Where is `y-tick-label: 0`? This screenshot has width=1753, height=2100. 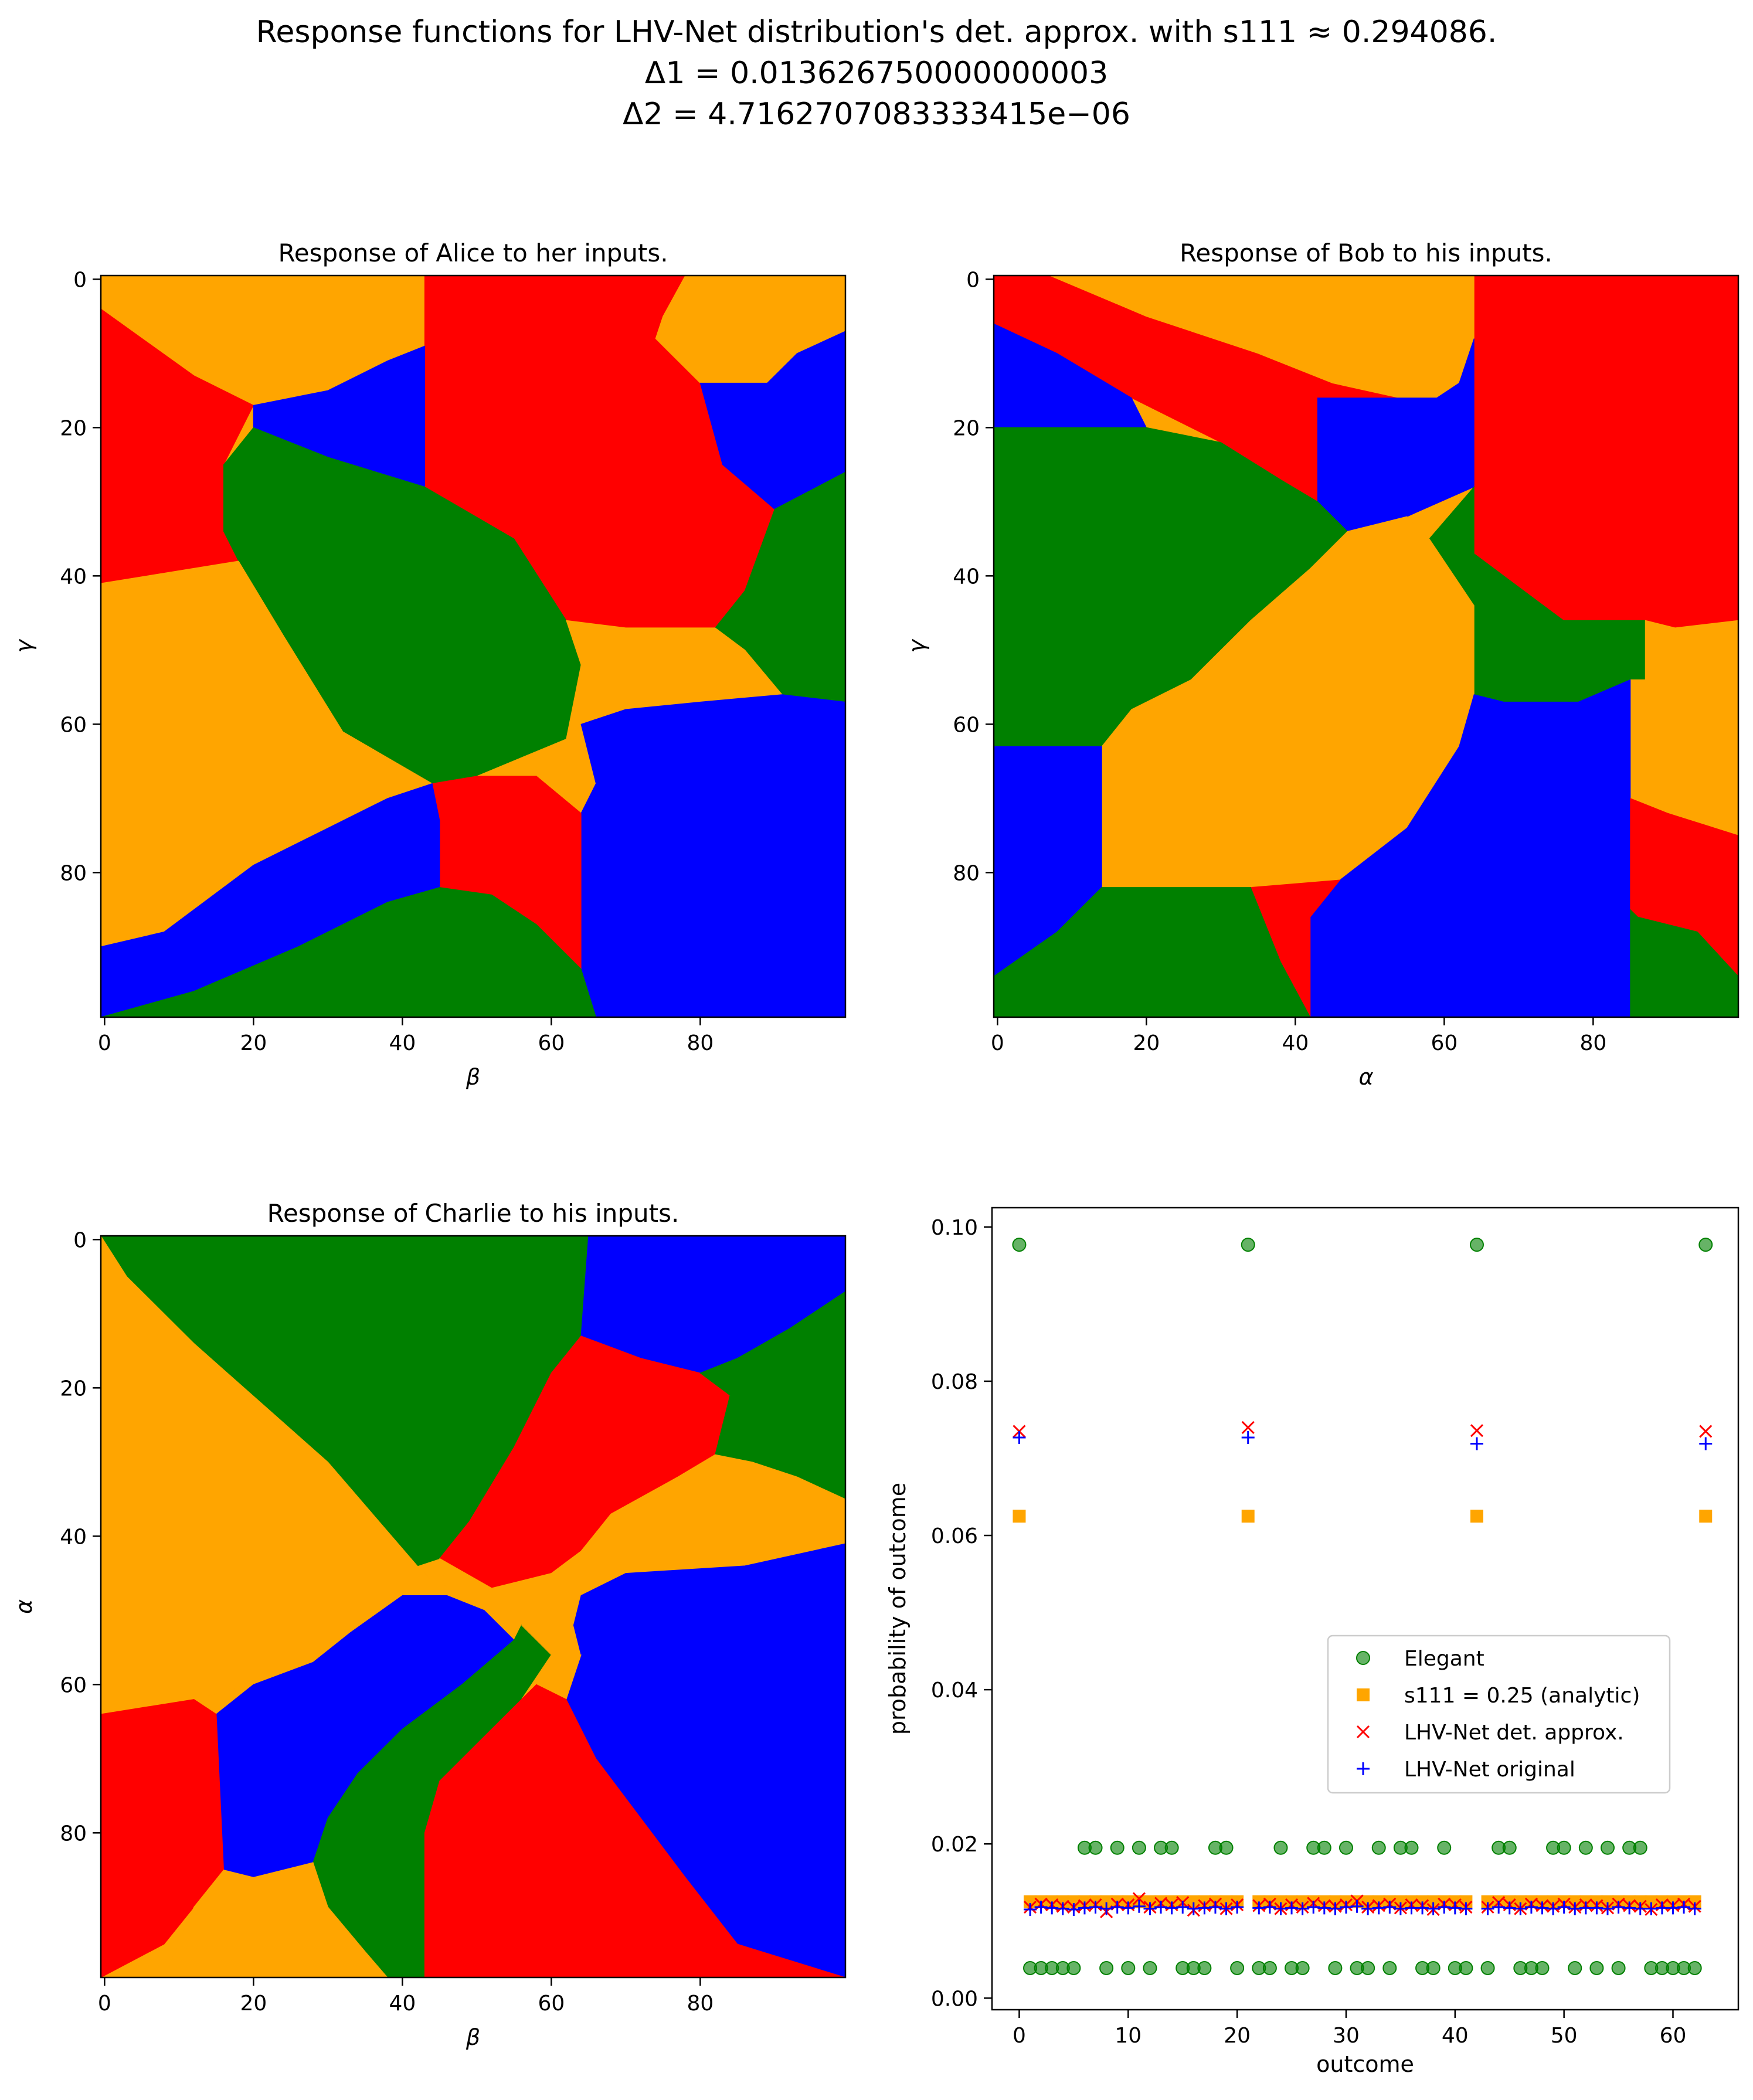
y-tick-label: 0 is located at coordinates (973, 280).